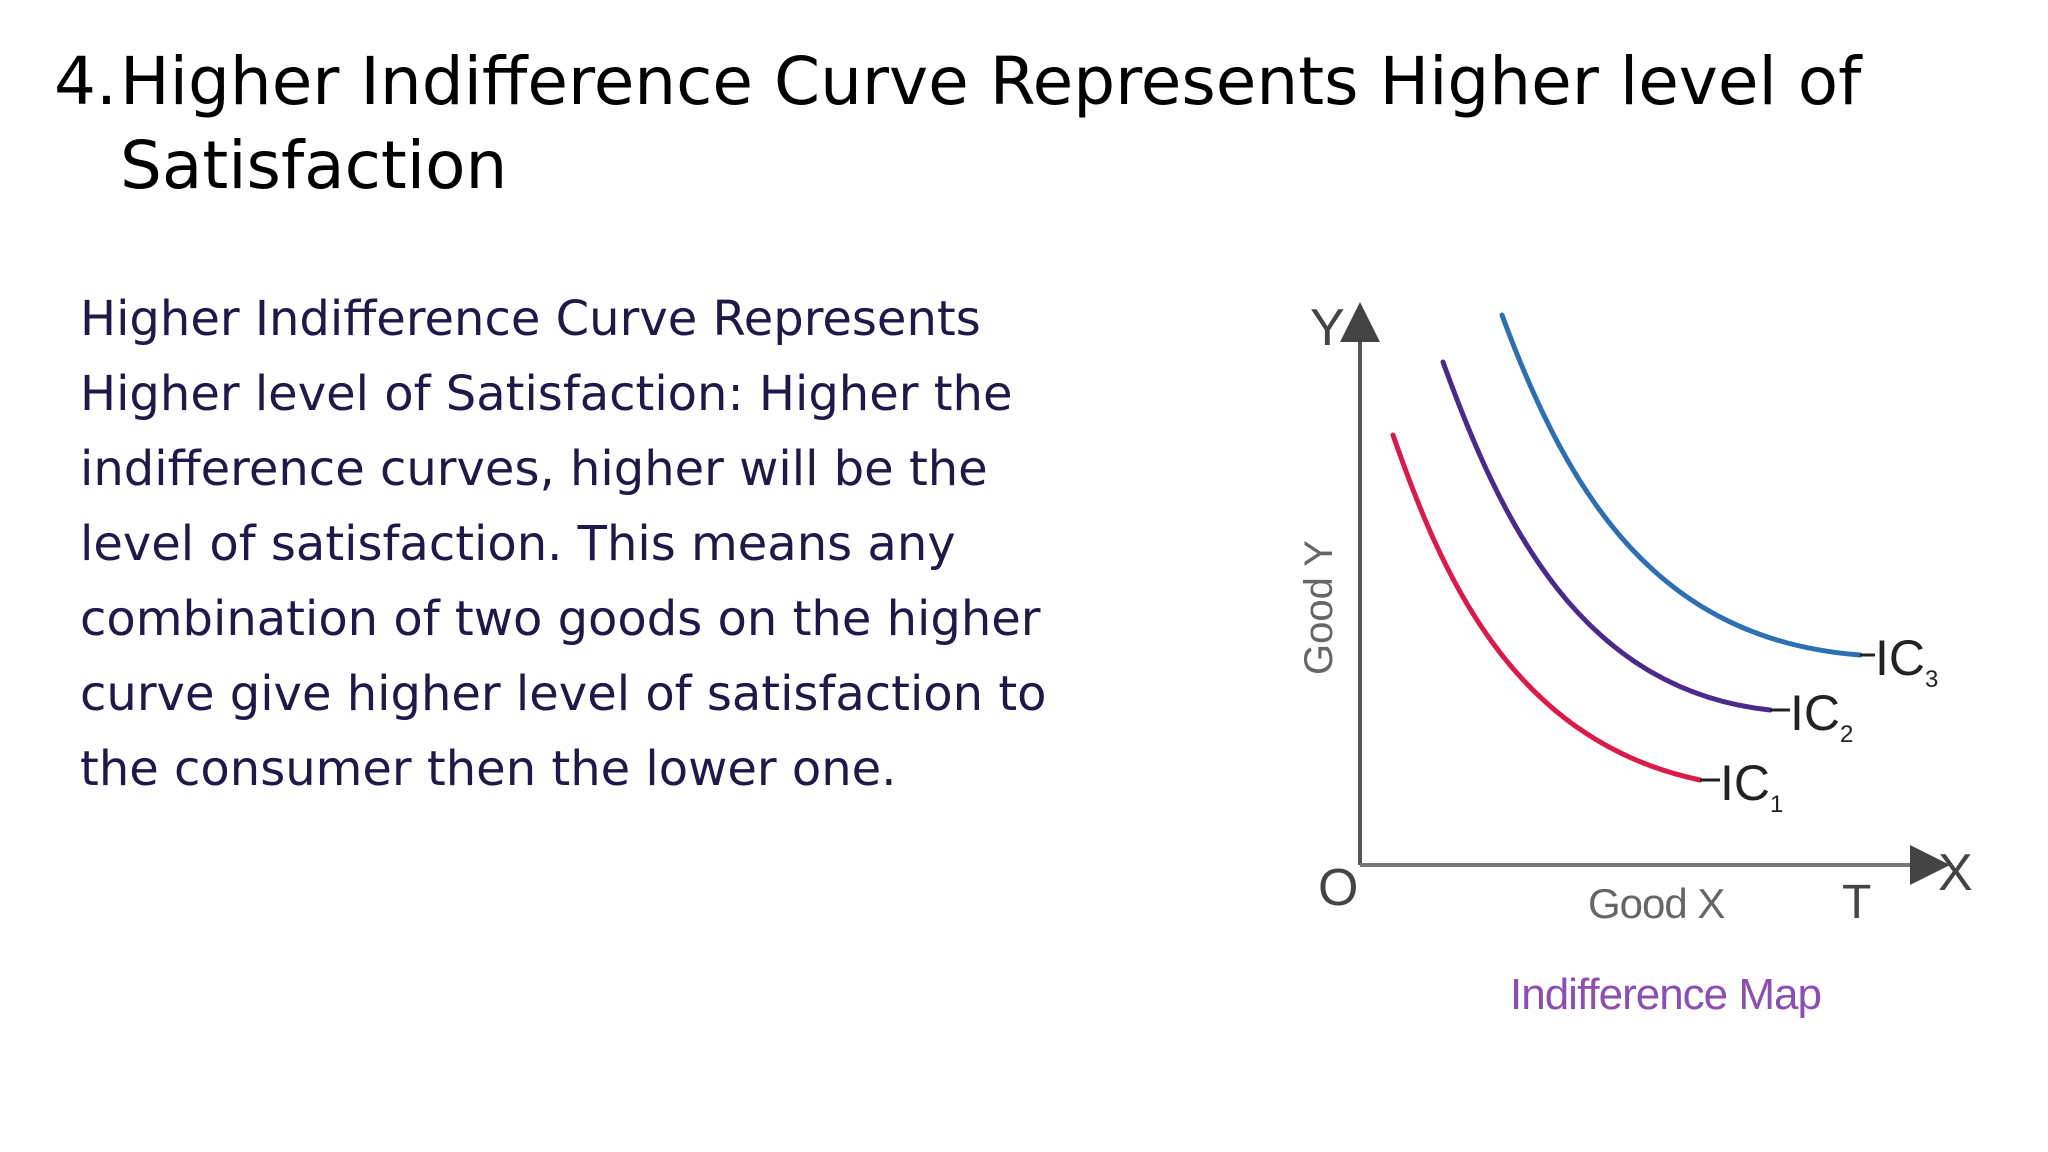 The image size is (2048, 1152). Describe the element at coordinates (1931, 679) in the screenshot. I see `ic3-label-subscript: 3` at that location.